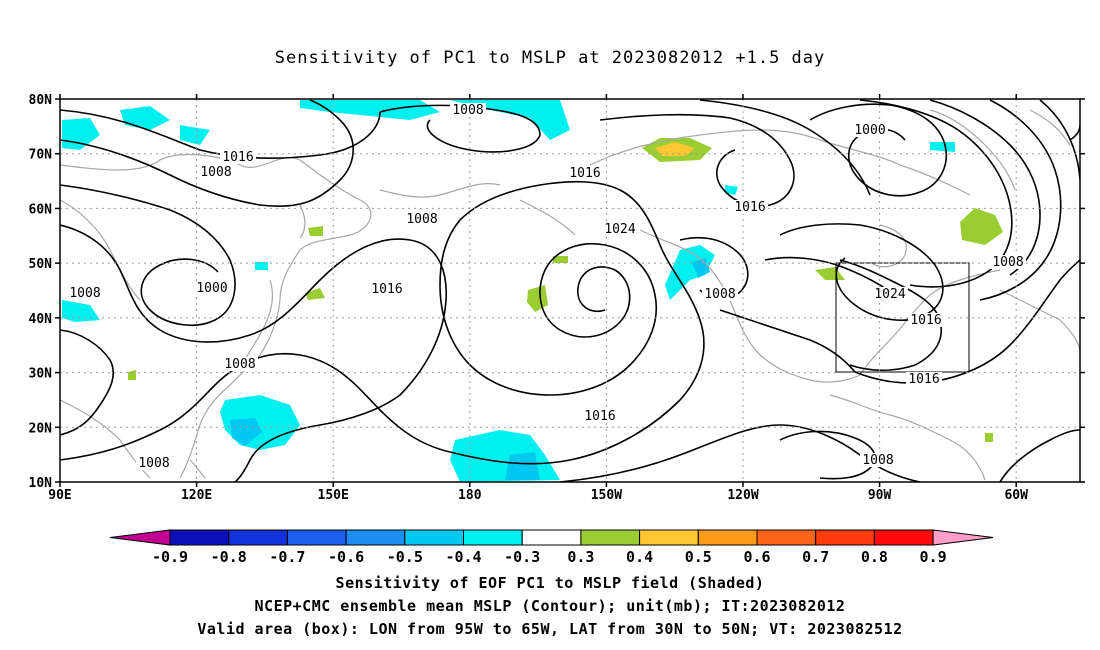 This screenshot has height=650, width=1100. I want to click on lat-tick-label: 40N, so click(41, 319).